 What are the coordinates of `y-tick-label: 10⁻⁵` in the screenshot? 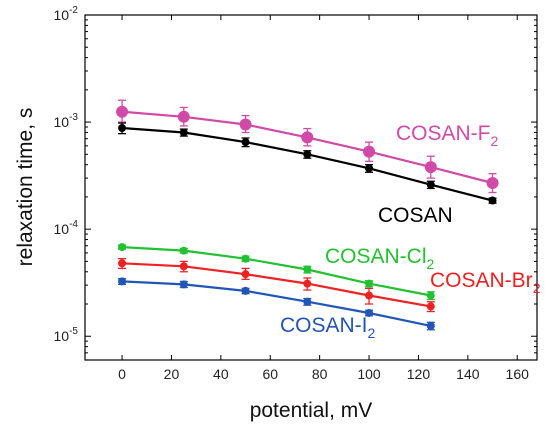 It's located at (66, 335).